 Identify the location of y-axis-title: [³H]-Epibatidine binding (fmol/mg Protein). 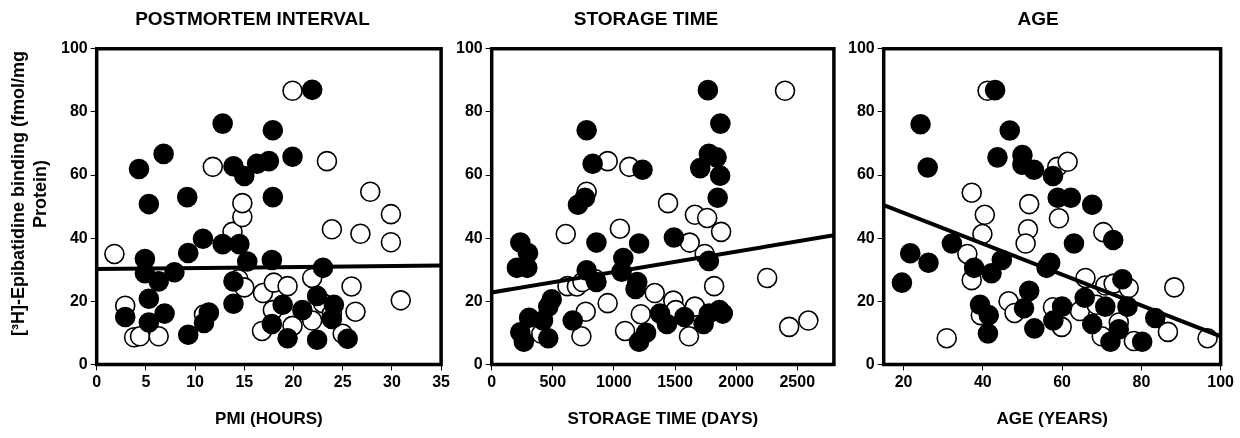
(29, 194).